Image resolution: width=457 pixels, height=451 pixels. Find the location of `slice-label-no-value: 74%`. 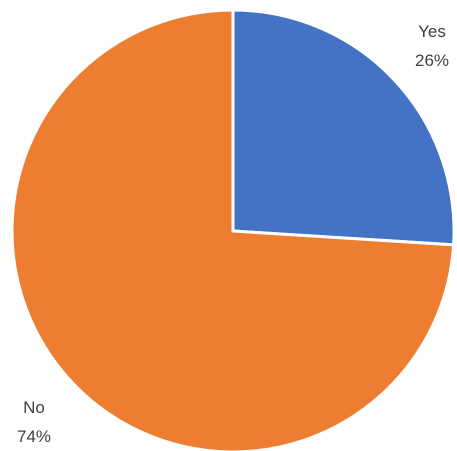

slice-label-no-value: 74% is located at coordinates (34, 436).